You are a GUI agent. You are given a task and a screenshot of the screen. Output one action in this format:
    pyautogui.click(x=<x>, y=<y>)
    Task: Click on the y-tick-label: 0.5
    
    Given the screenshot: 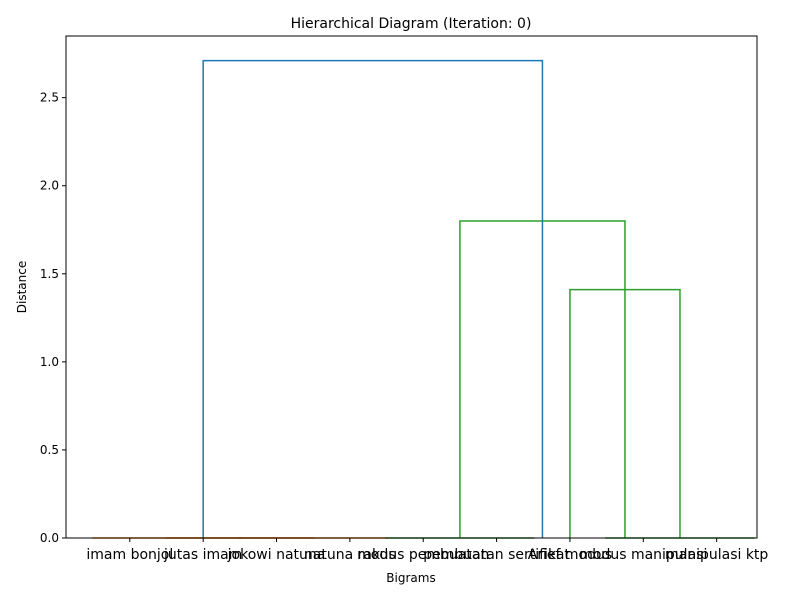 What is the action you would take?
    pyautogui.click(x=49, y=450)
    